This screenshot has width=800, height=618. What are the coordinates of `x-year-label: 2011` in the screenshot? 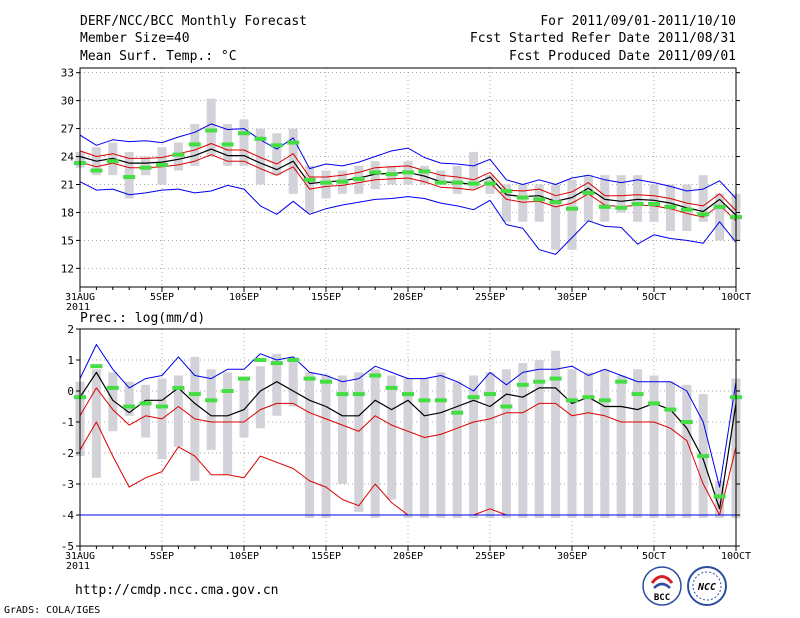 It's located at (78, 566).